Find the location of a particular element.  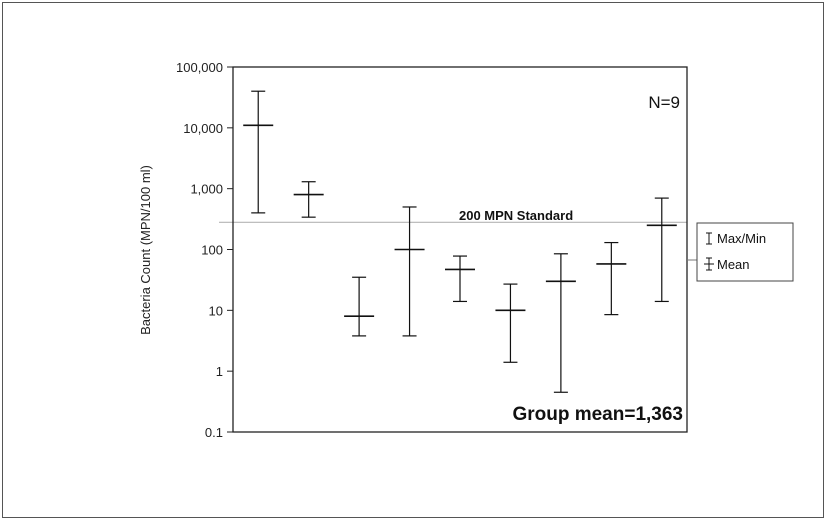

n-annotation: N=9 is located at coordinates (664, 102).